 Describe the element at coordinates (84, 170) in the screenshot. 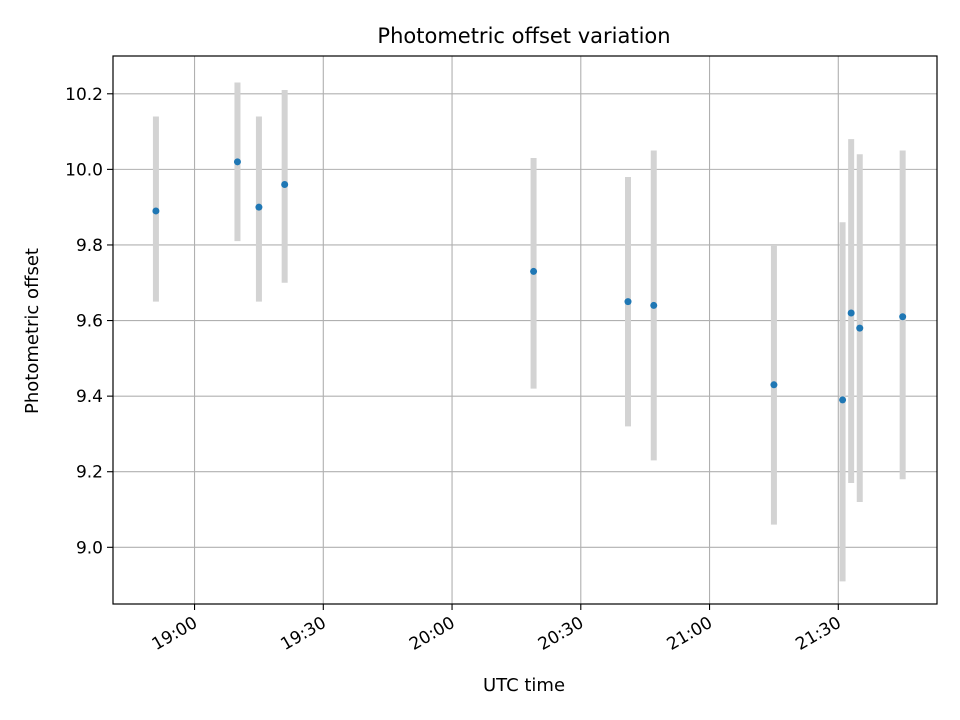

I see `y-tick-label: 10.0` at that location.